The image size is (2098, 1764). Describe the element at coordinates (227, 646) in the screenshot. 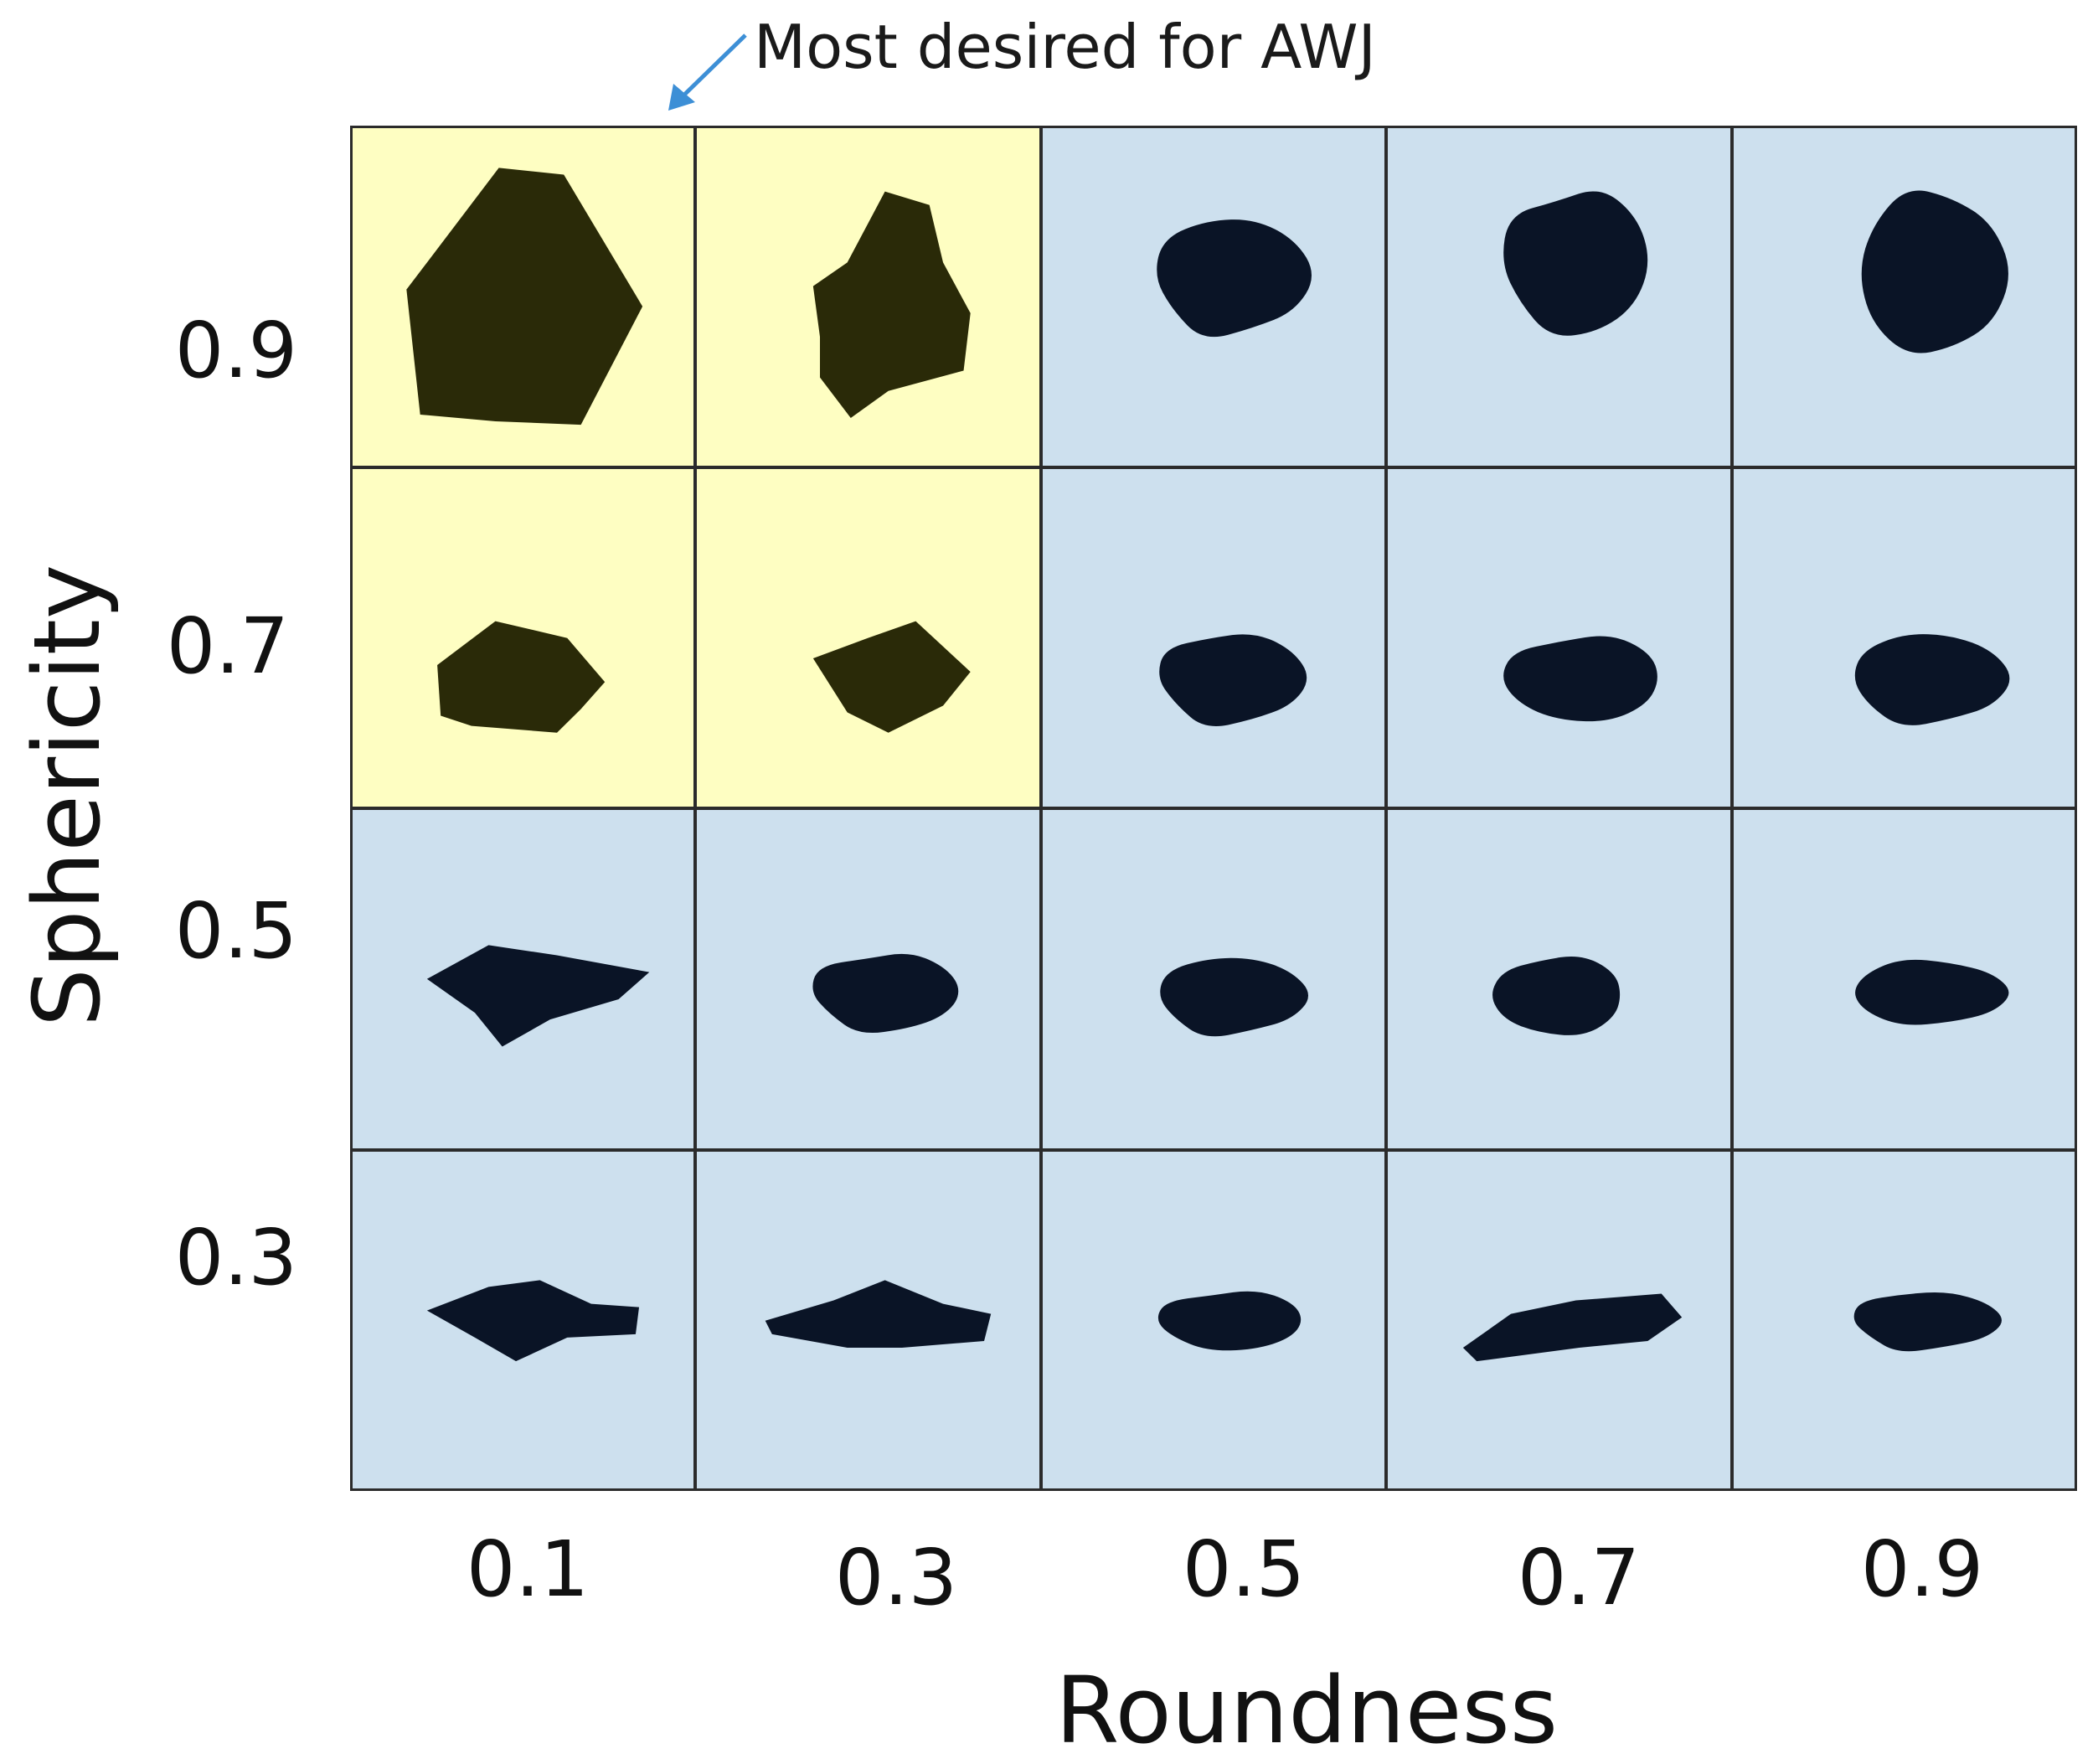

I see `y-tick-0-7: 0.7` at that location.